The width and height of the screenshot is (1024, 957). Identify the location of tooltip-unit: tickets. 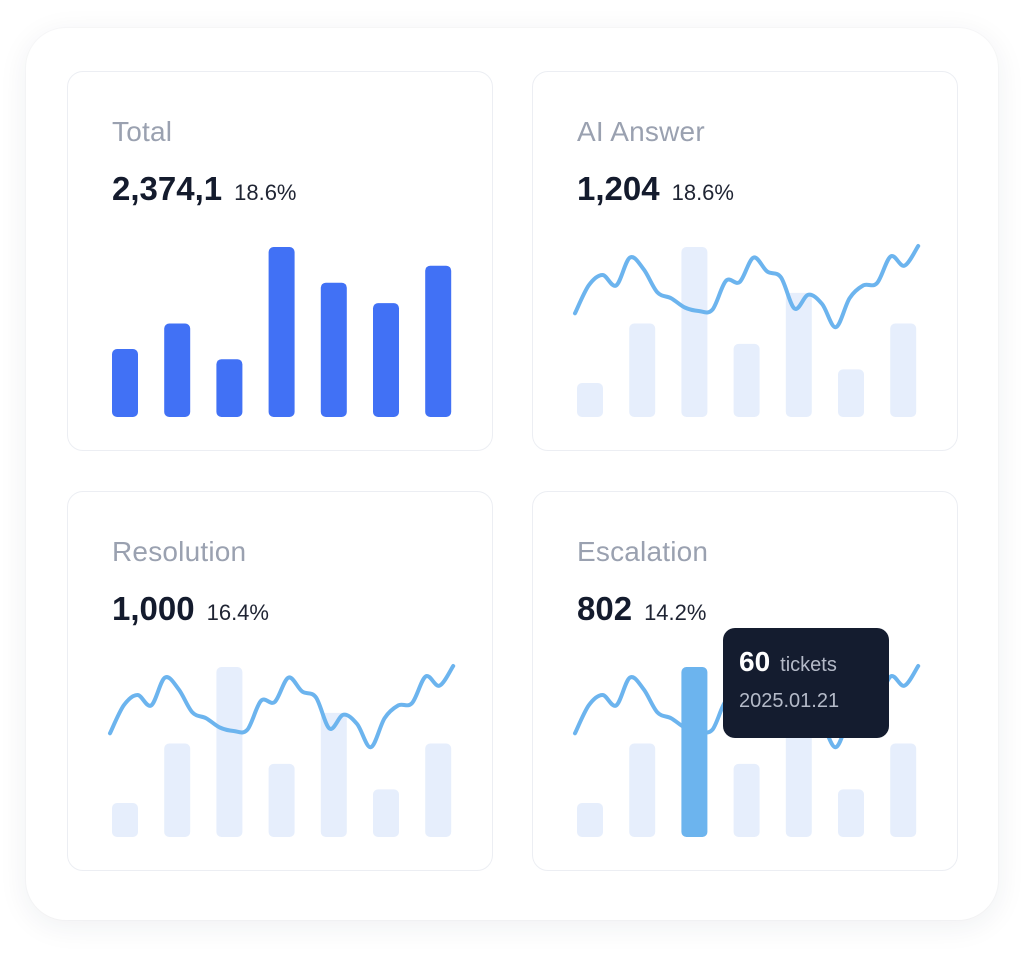
(808, 665).